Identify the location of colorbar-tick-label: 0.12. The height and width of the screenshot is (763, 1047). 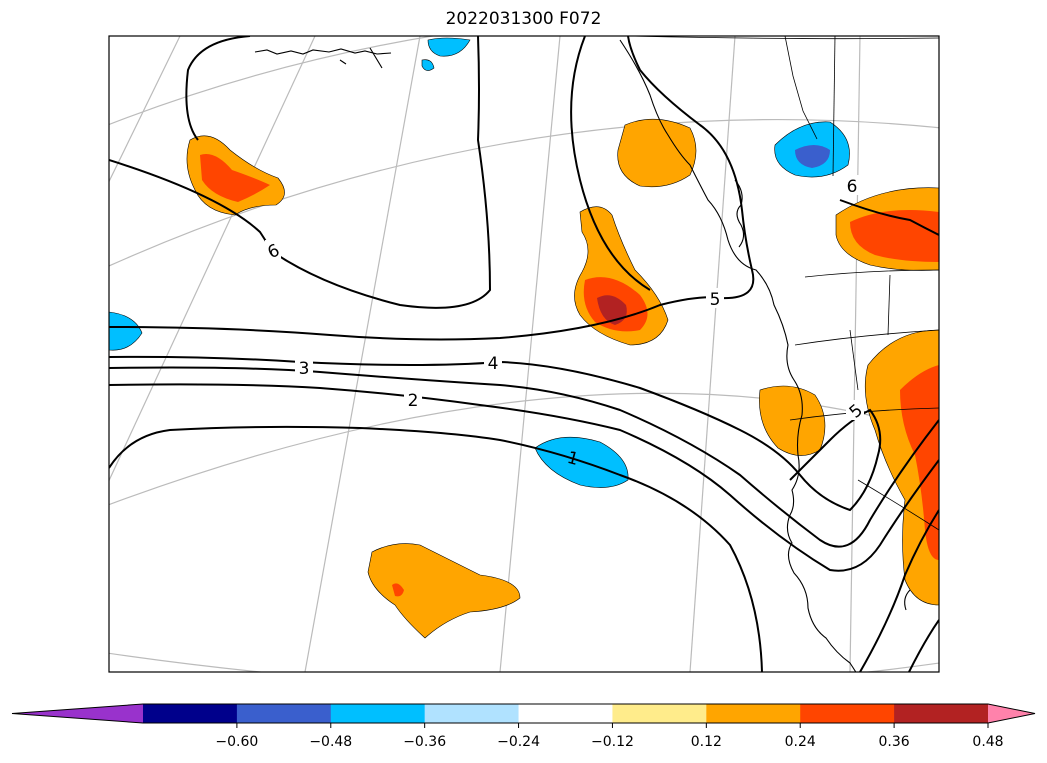
(706, 742).